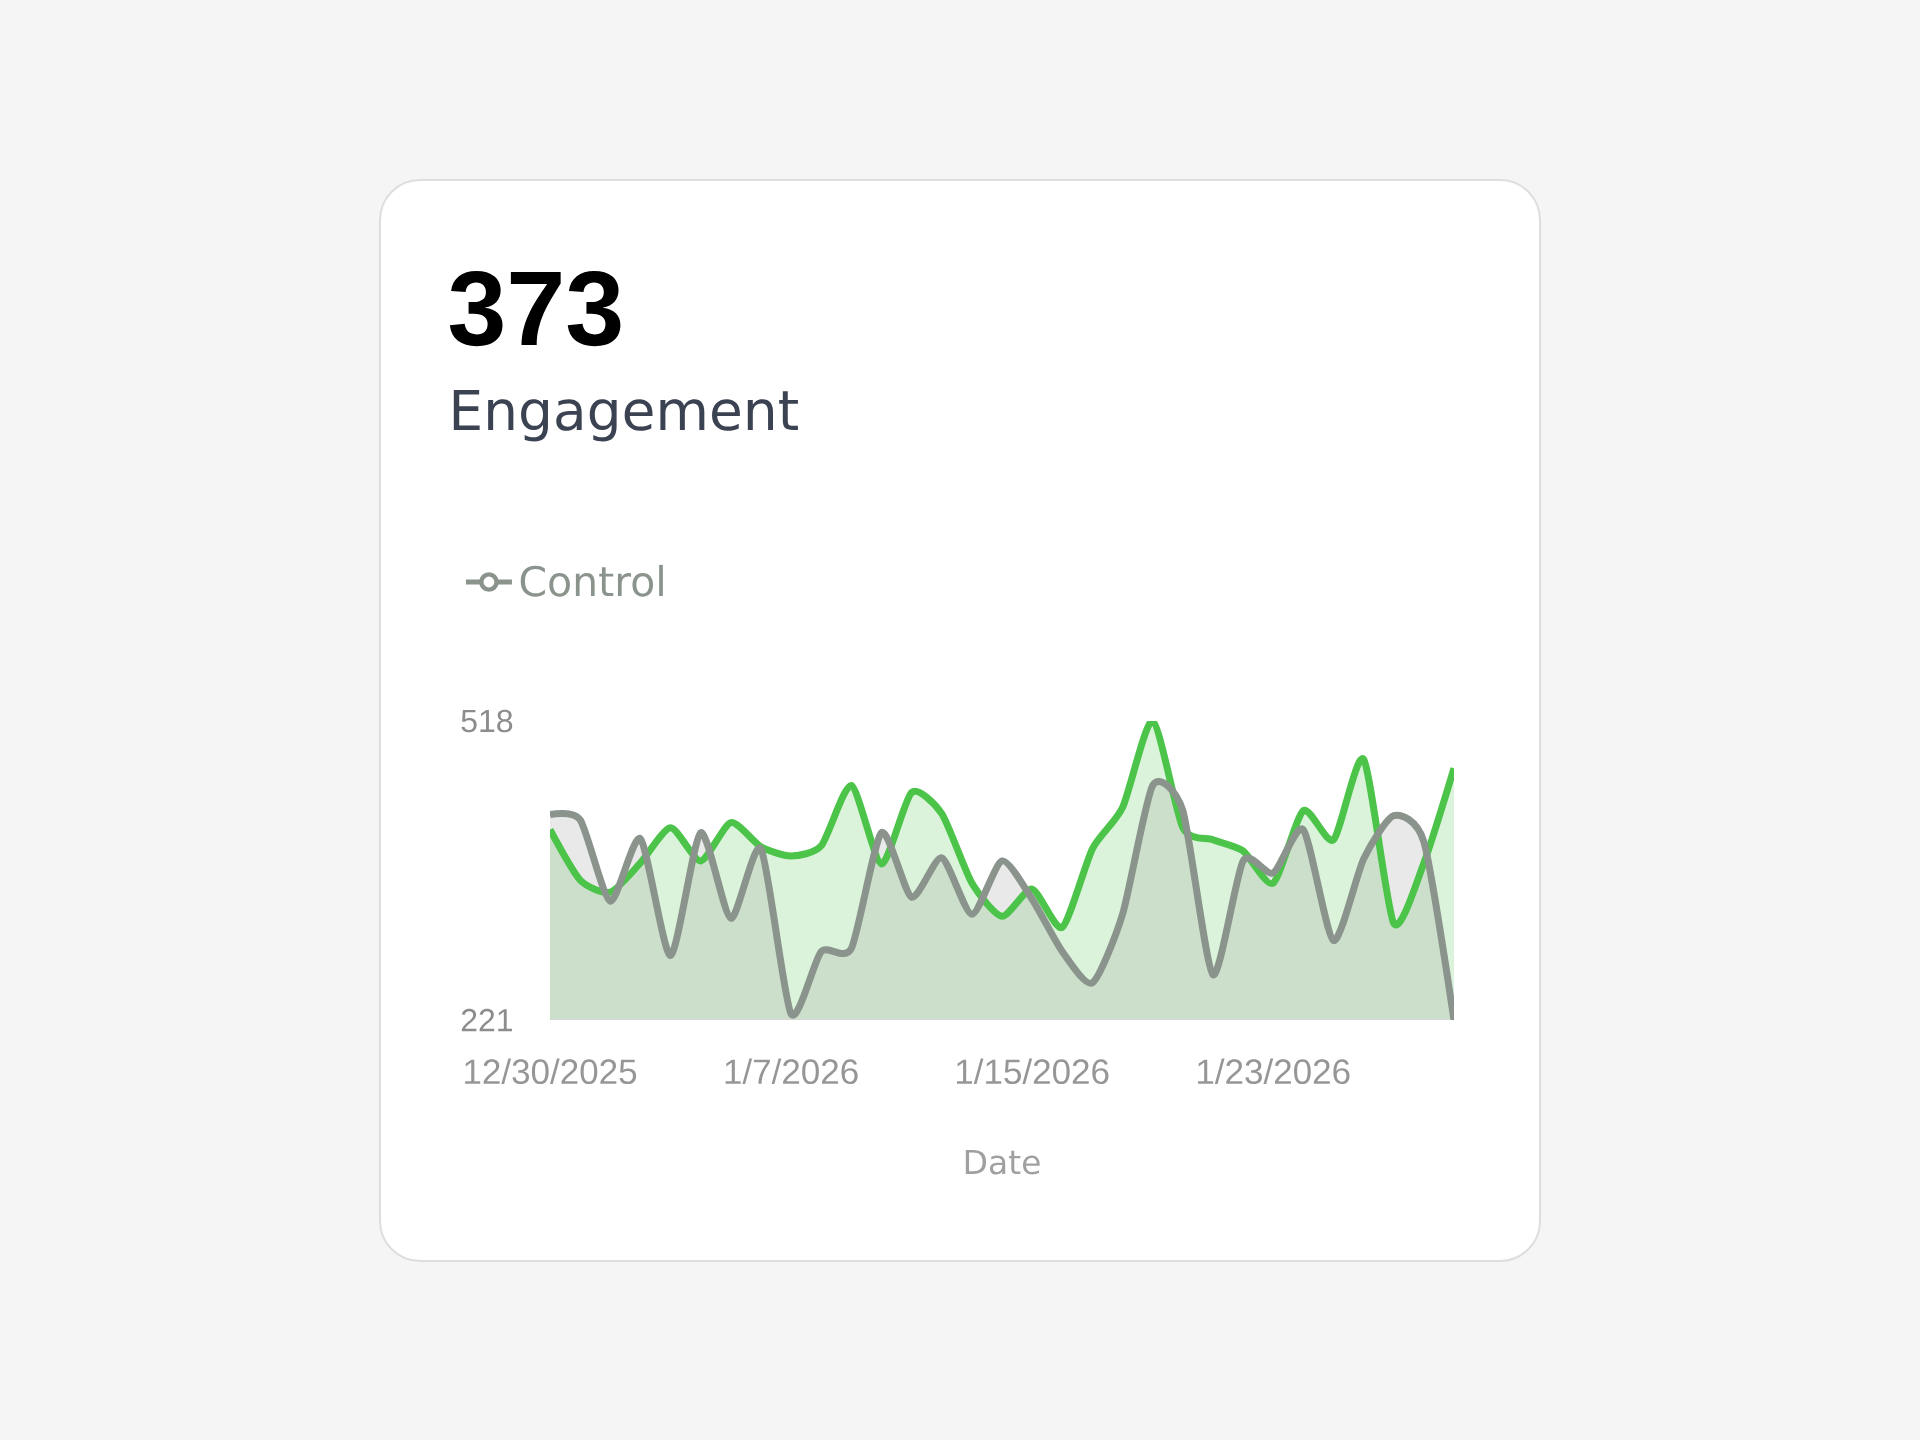  Describe the element at coordinates (1002, 1162) in the screenshot. I see `x-axis-title: Date` at that location.